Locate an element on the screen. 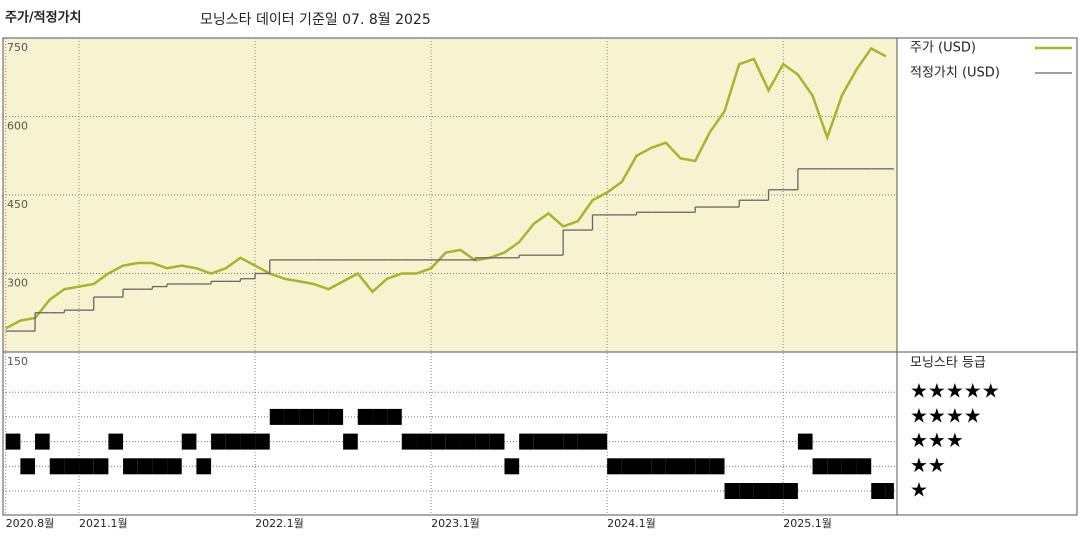  chart-subtitle: 모닝스타 데이터 기준일 07. 8월 2025 is located at coordinates (315, 20).